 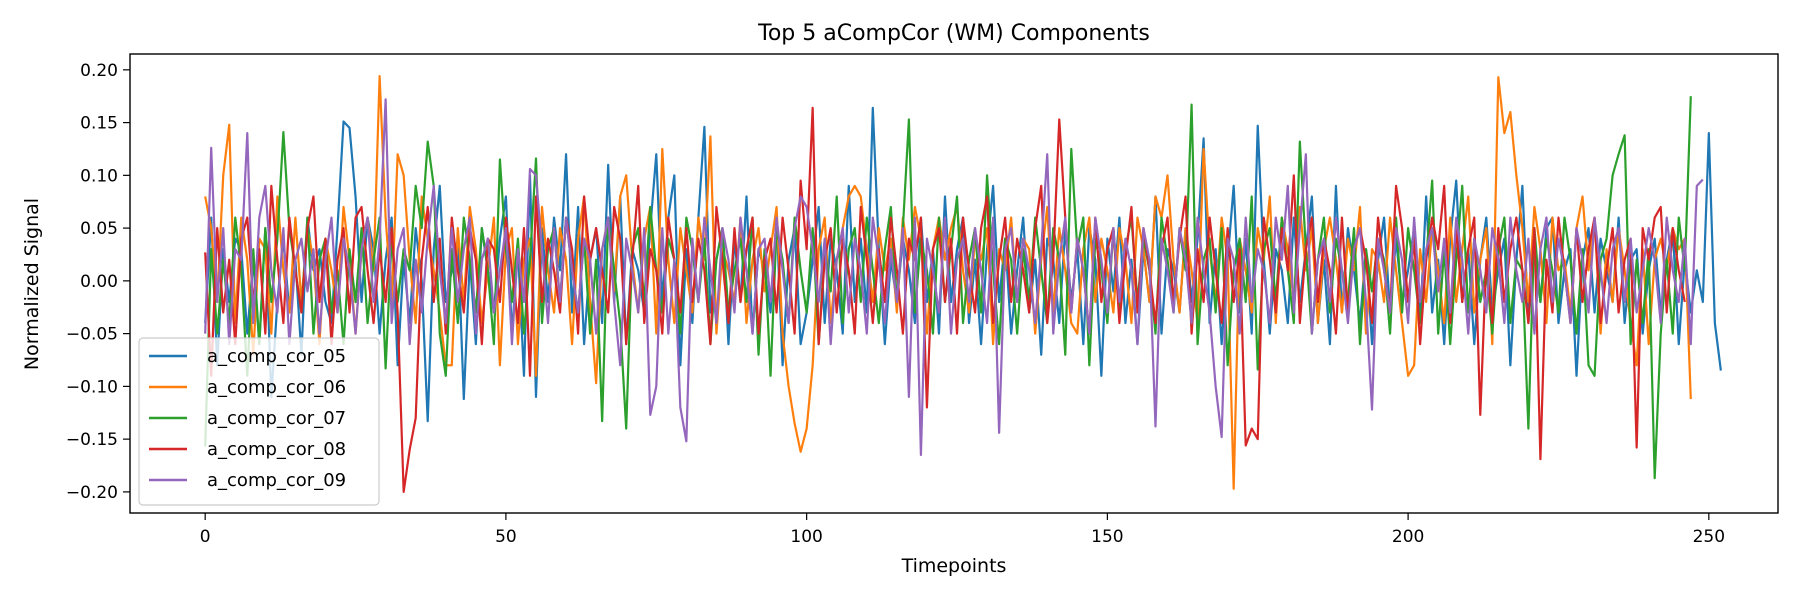 I want to click on legend-box, so click(x=259, y=421).